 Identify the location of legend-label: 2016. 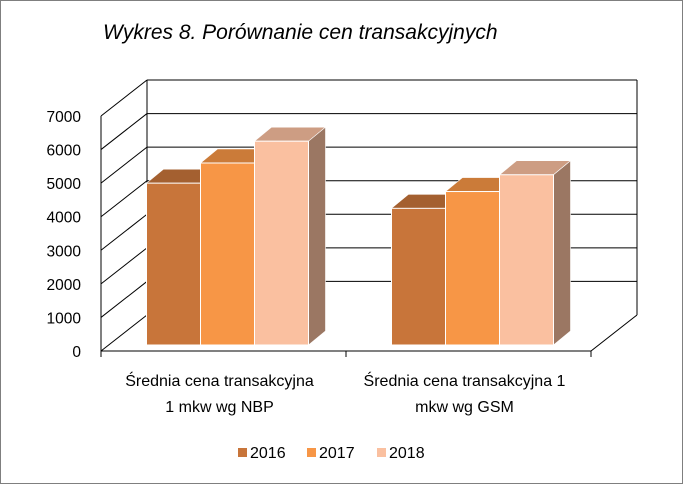
(268, 453).